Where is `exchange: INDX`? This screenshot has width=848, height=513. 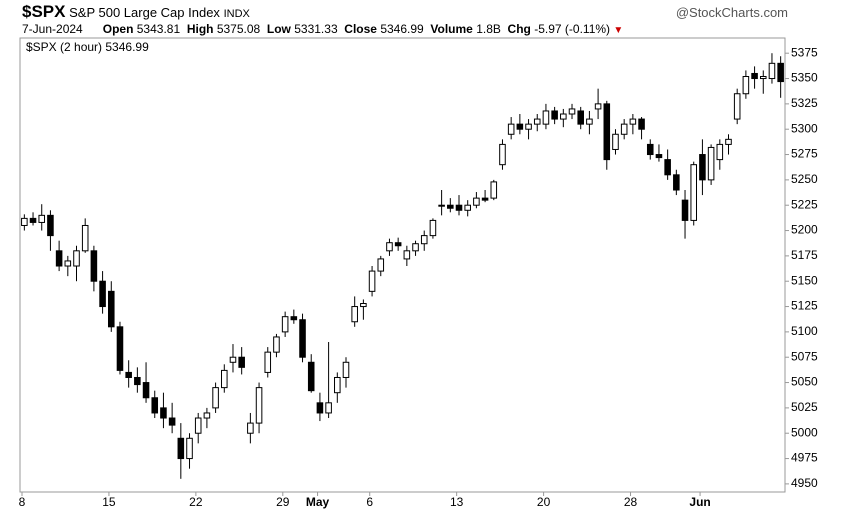
exchange: INDX is located at coordinates (236, 14).